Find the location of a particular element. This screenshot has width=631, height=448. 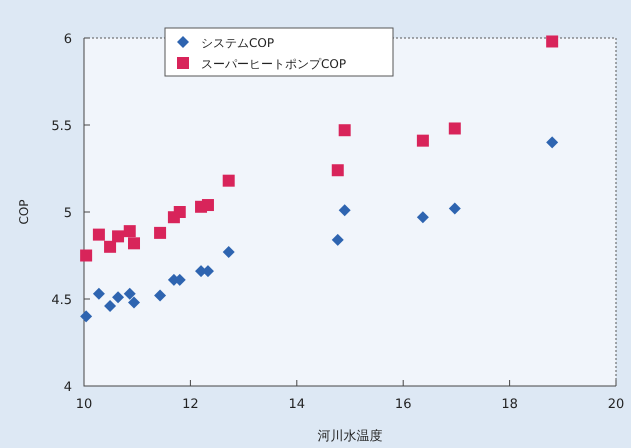

x-tick-label: 14 is located at coordinates (297, 404).